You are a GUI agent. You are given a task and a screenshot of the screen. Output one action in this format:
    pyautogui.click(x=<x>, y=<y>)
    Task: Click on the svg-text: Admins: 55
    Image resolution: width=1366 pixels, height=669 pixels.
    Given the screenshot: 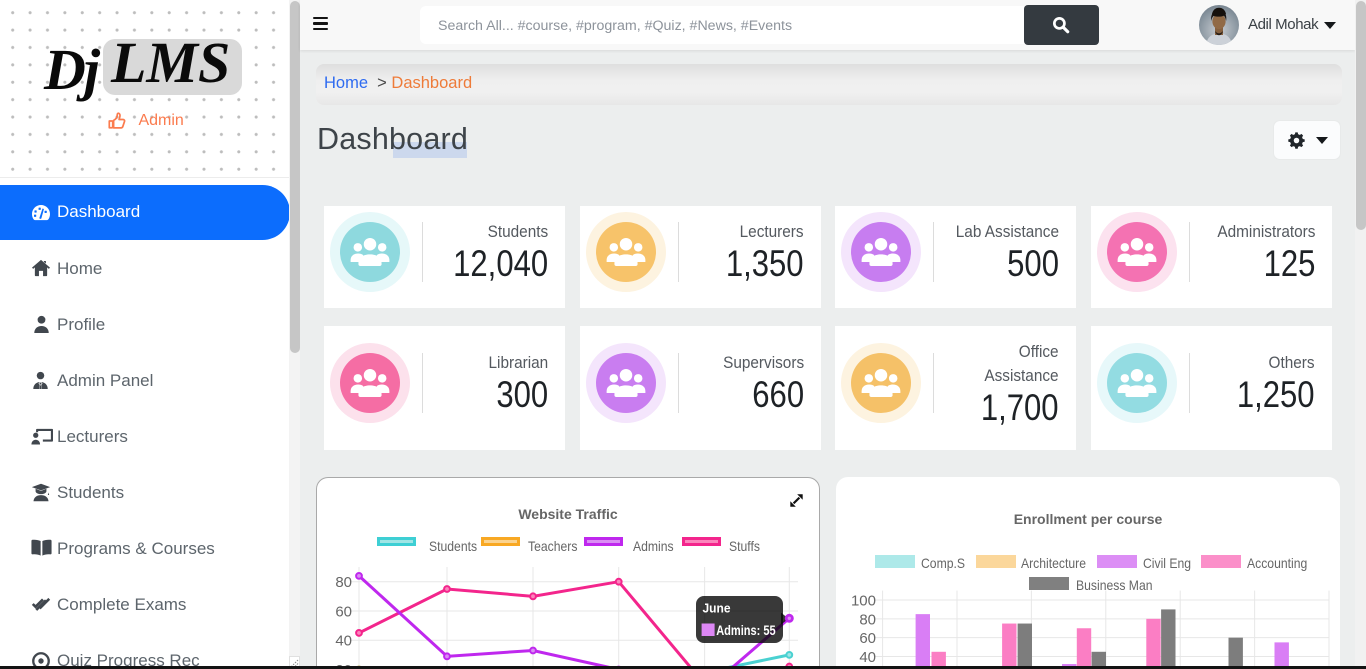 What is the action you would take?
    pyautogui.click(x=746, y=630)
    